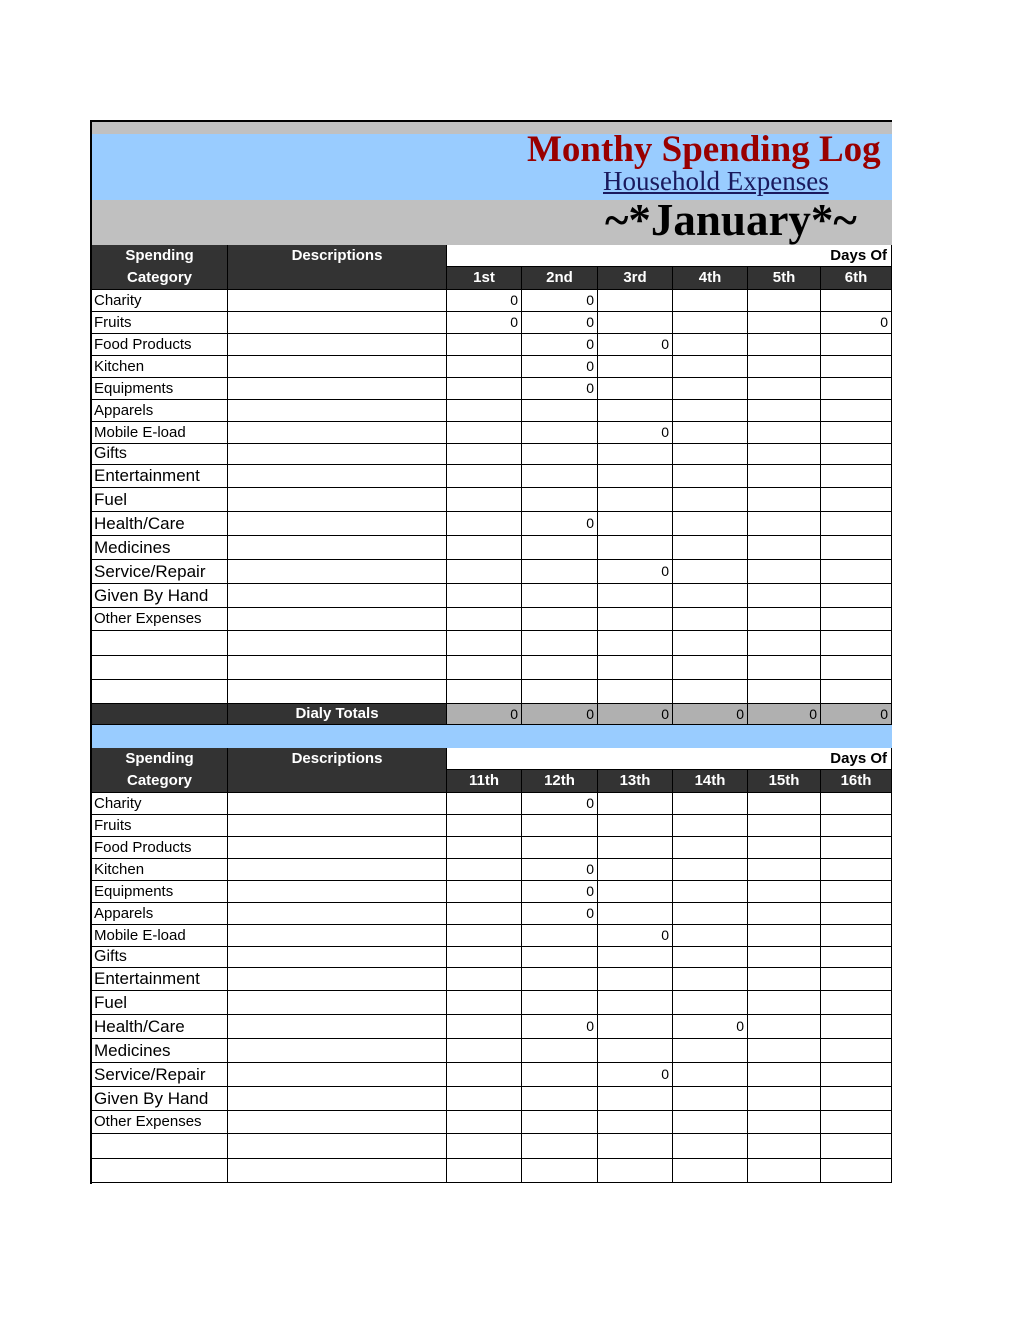 The width and height of the screenshot is (1024, 1325). What do you see at coordinates (704, 149) in the screenshot?
I see `title: Monthy Spending Log` at bounding box center [704, 149].